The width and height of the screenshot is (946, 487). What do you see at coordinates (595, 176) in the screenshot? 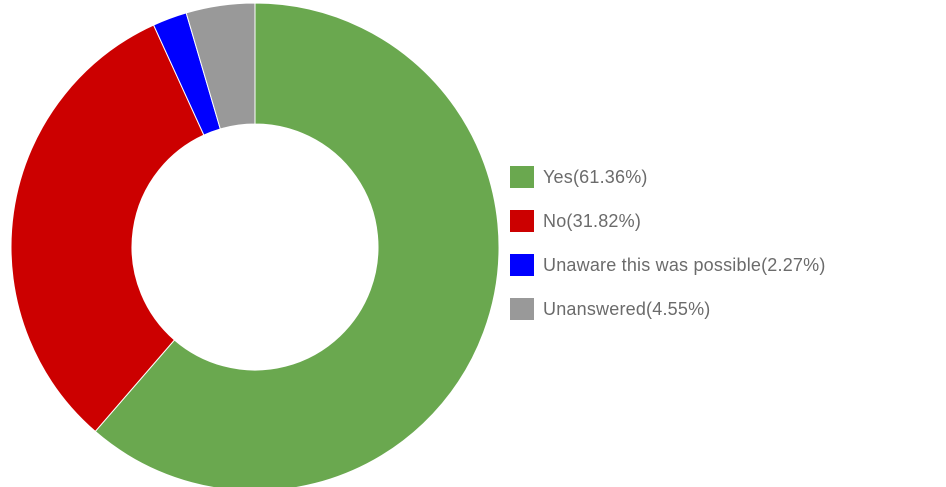
I see `legend-label: Yes(61.36%)` at bounding box center [595, 176].